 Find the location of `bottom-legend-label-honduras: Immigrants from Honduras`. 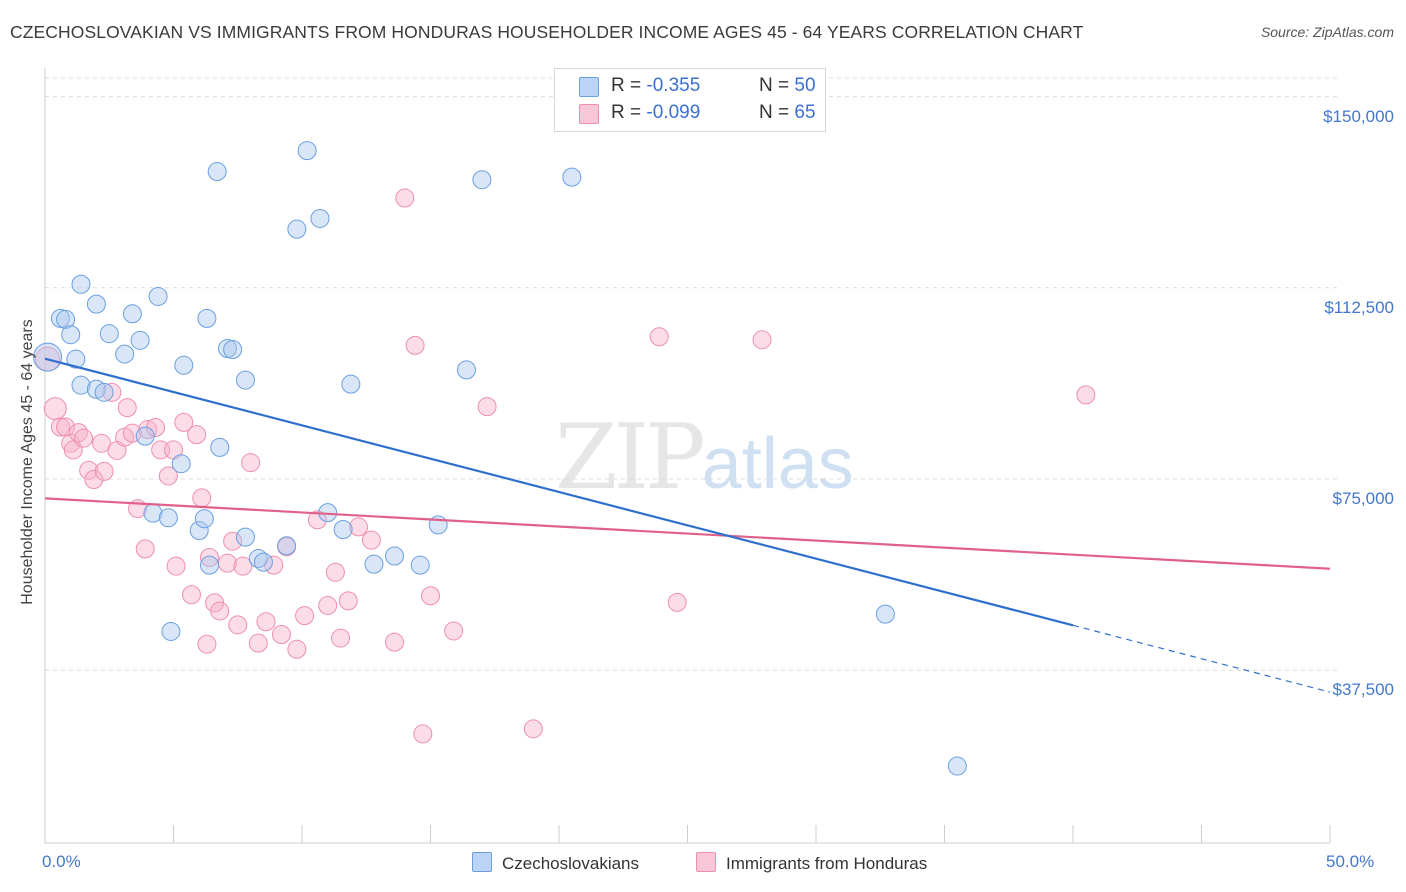

bottom-legend-label-honduras: Immigrants from Honduras is located at coordinates (827, 863).